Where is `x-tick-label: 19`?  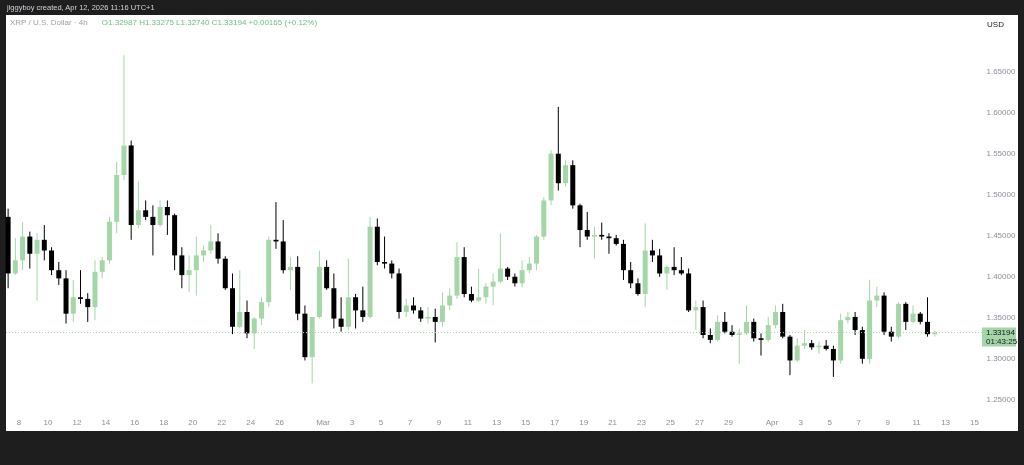
x-tick-label: 19 is located at coordinates (584, 422).